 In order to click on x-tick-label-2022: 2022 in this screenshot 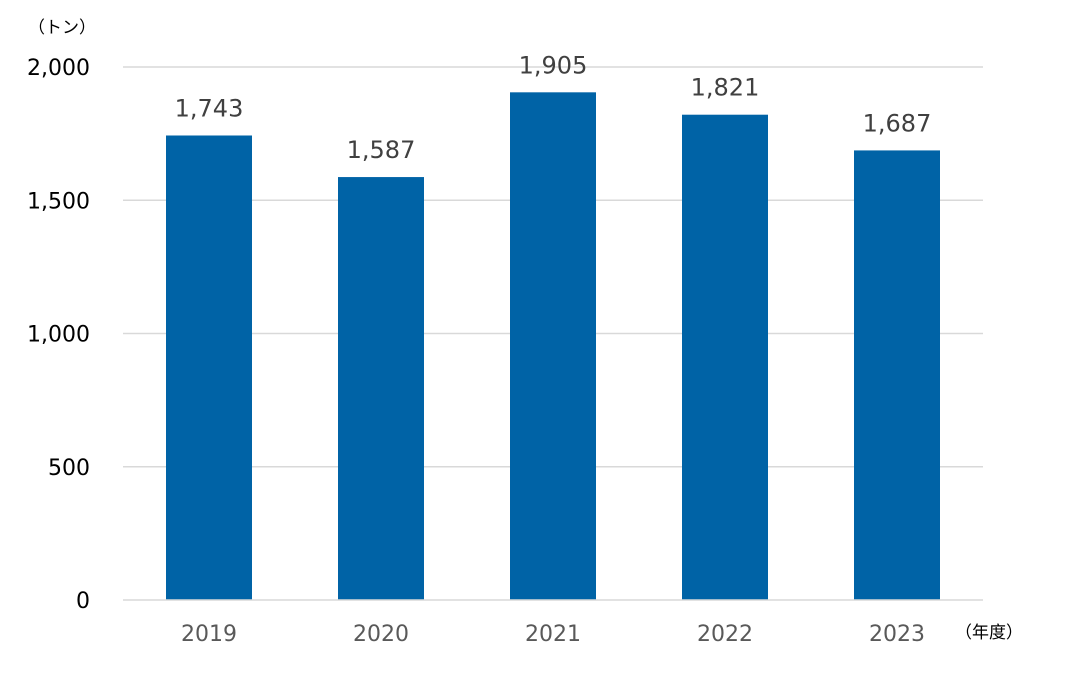, I will do `click(725, 634)`.